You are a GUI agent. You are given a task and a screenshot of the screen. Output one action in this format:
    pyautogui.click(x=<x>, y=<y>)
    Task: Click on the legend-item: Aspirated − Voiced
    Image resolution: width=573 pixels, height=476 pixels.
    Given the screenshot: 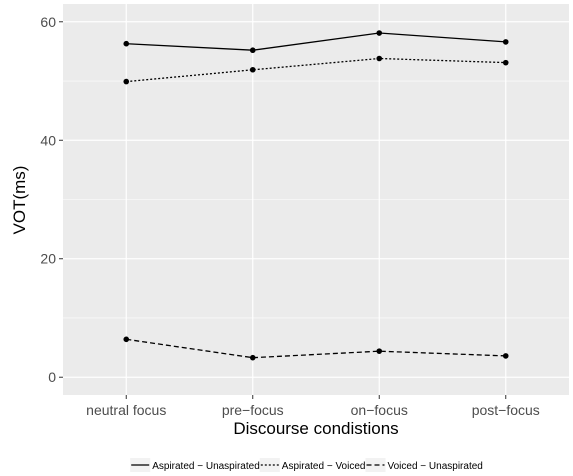 What is the action you would take?
    pyautogui.click(x=312, y=465)
    